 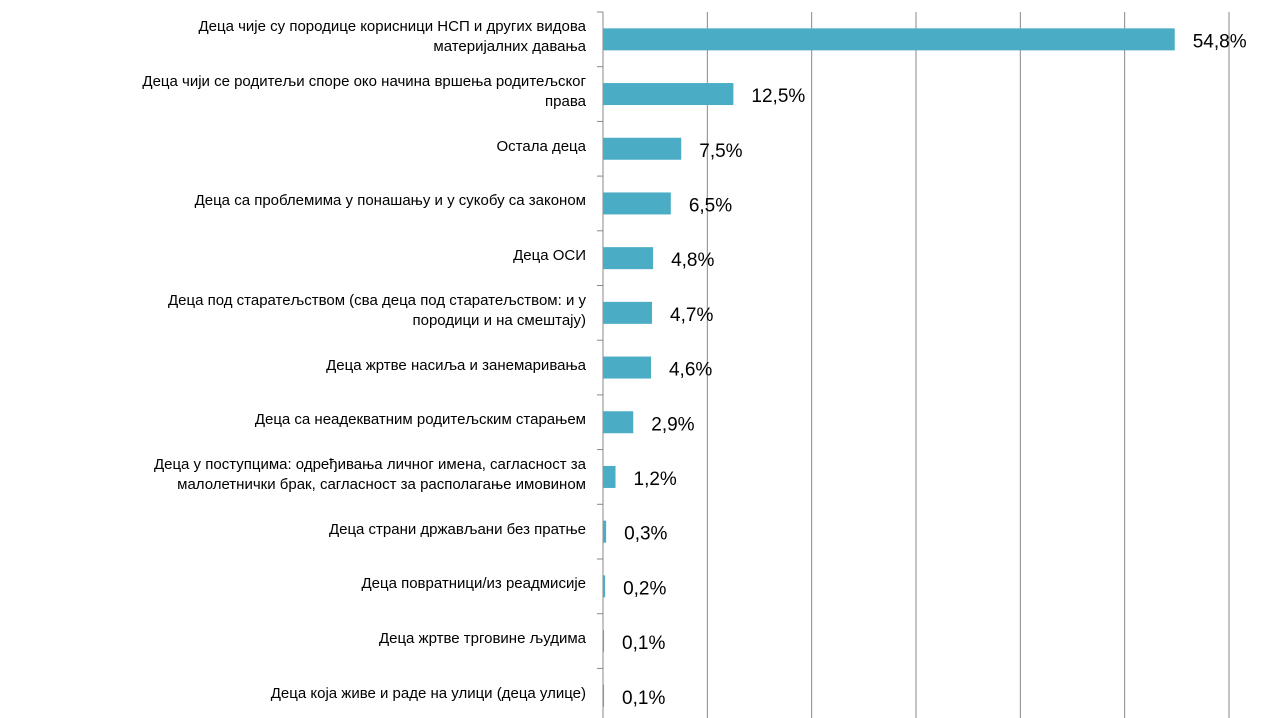 What do you see at coordinates (692, 260) in the screenshot?
I see `value-label: 4,8%` at bounding box center [692, 260].